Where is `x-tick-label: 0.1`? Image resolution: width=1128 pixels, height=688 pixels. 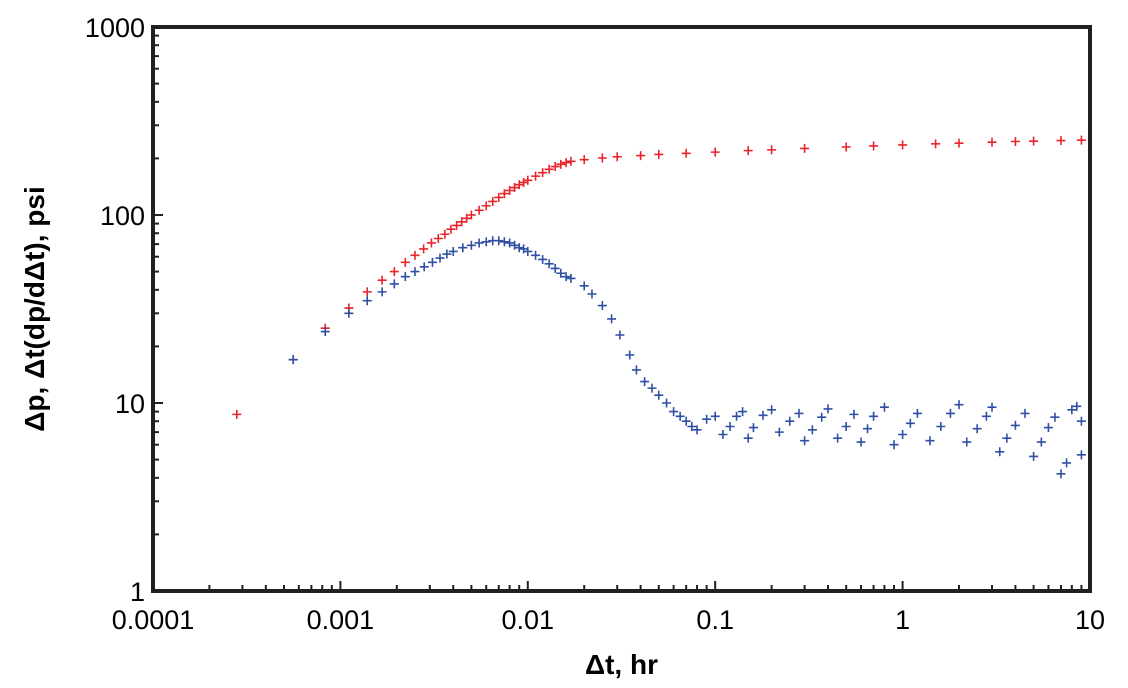
x-tick-label: 0.1 is located at coordinates (715, 620).